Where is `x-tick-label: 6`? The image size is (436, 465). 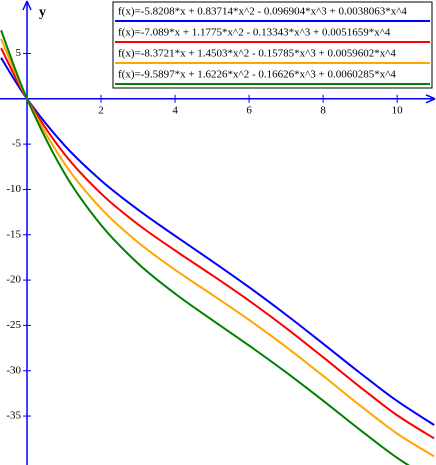
x-tick-label: 6 is located at coordinates (249, 110).